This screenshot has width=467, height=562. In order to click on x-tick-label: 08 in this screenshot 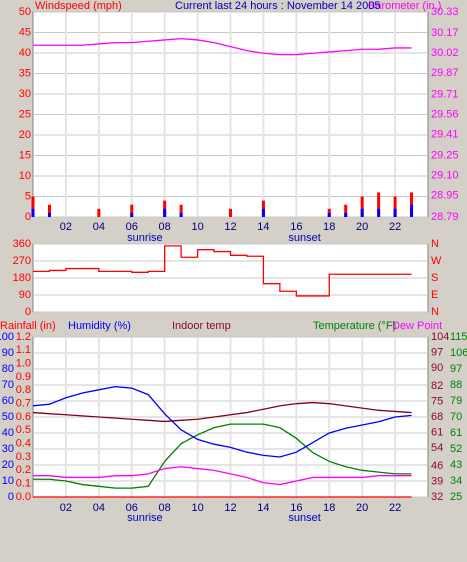, I will do `click(165, 508)`.